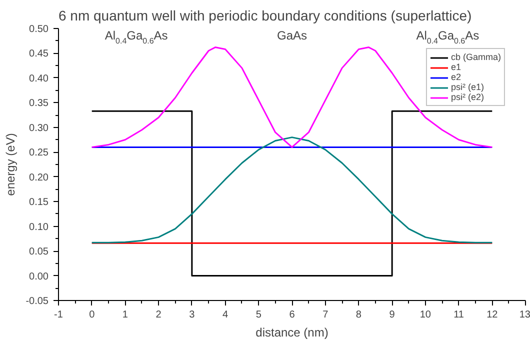 This screenshot has width=530, height=342. Describe the element at coordinates (192, 315) in the screenshot. I see `x-tick-label: 3` at that location.